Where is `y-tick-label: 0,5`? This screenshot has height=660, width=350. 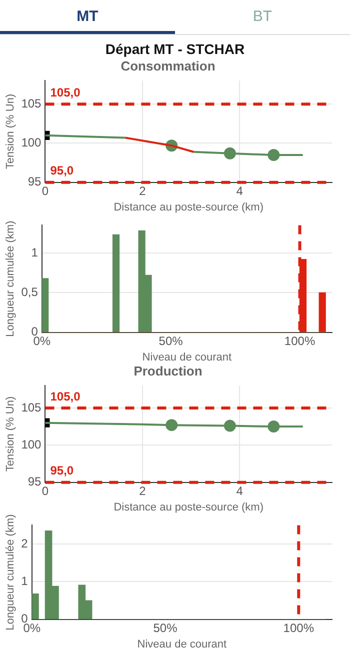 y-tick-label: 0,5 is located at coordinates (29, 292).